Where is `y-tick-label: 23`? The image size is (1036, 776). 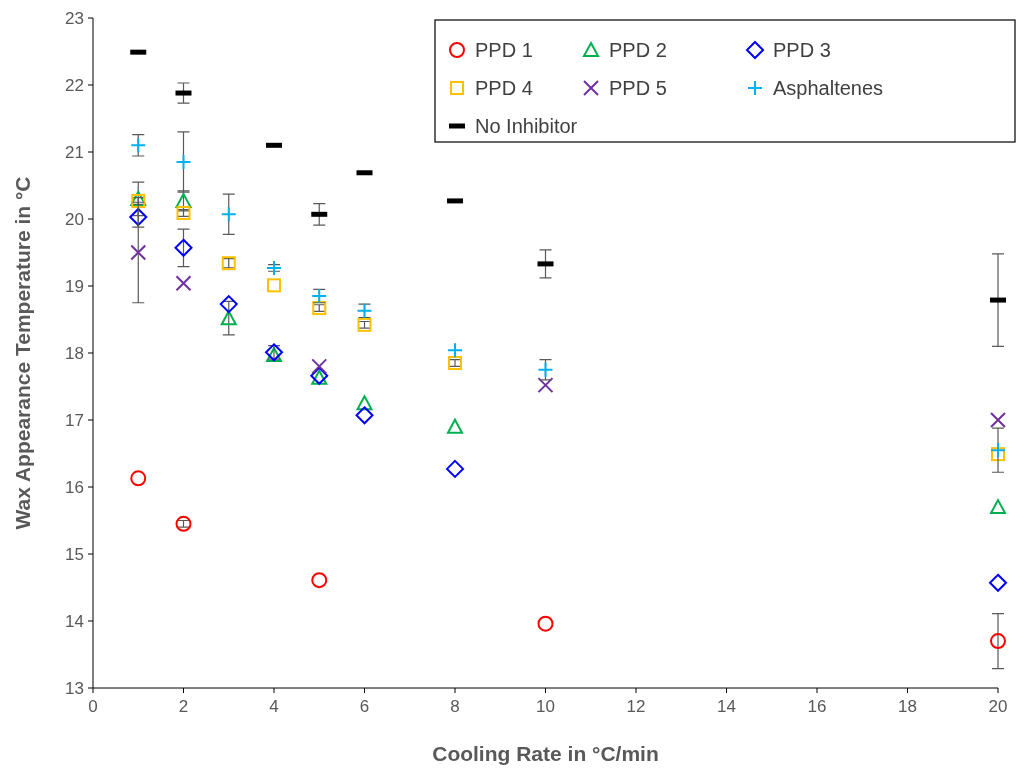
y-tick-label: 23 is located at coordinates (74, 18).